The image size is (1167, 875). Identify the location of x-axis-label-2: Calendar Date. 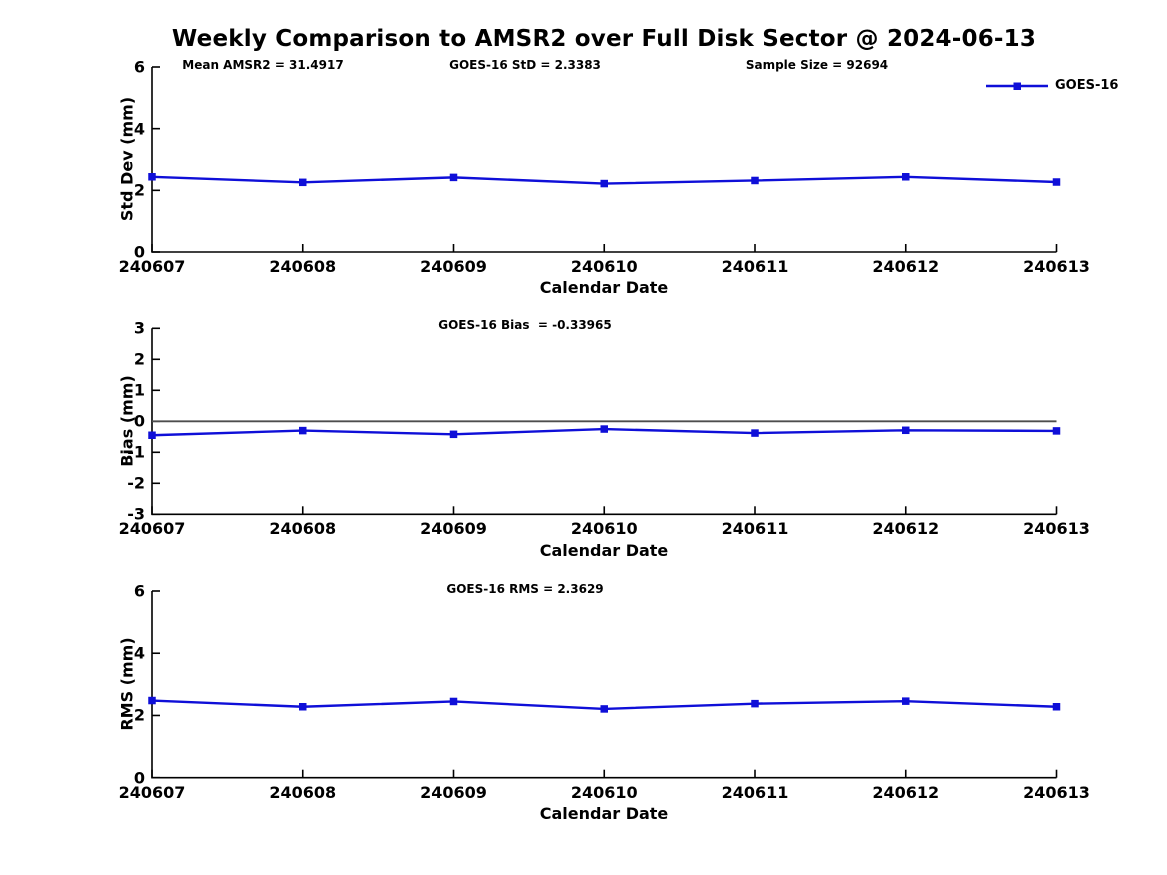
(604, 550).